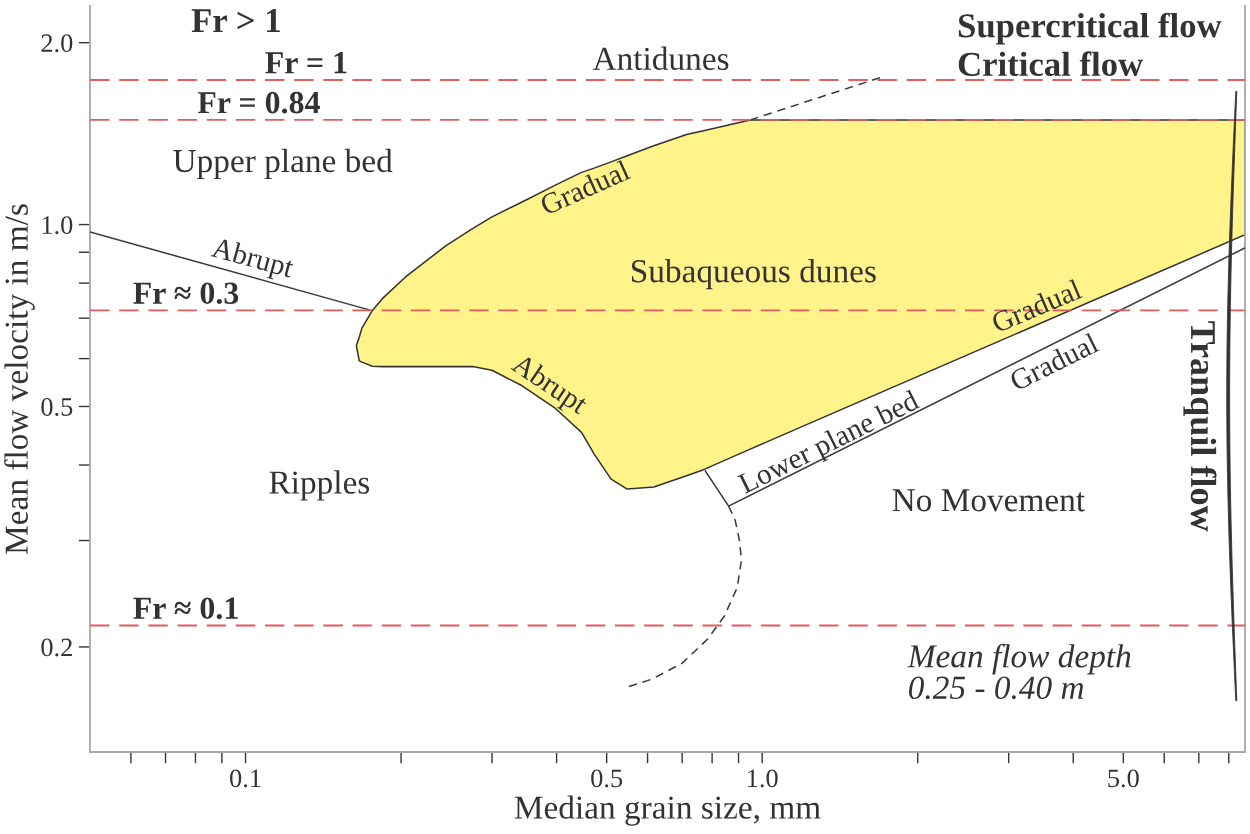  What do you see at coordinates (1090, 28) in the screenshot?
I see `annotation: Supercritical flow` at bounding box center [1090, 28].